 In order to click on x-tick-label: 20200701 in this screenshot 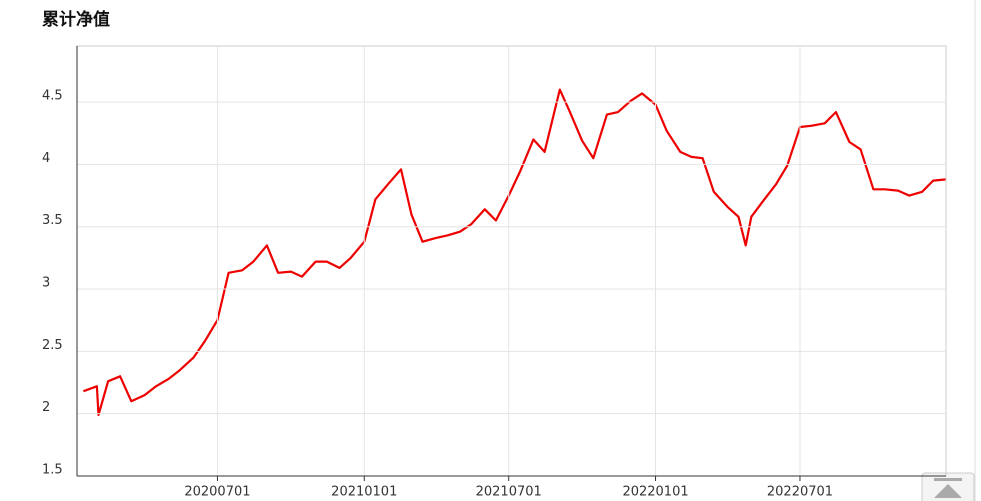, I will do `click(217, 492)`.